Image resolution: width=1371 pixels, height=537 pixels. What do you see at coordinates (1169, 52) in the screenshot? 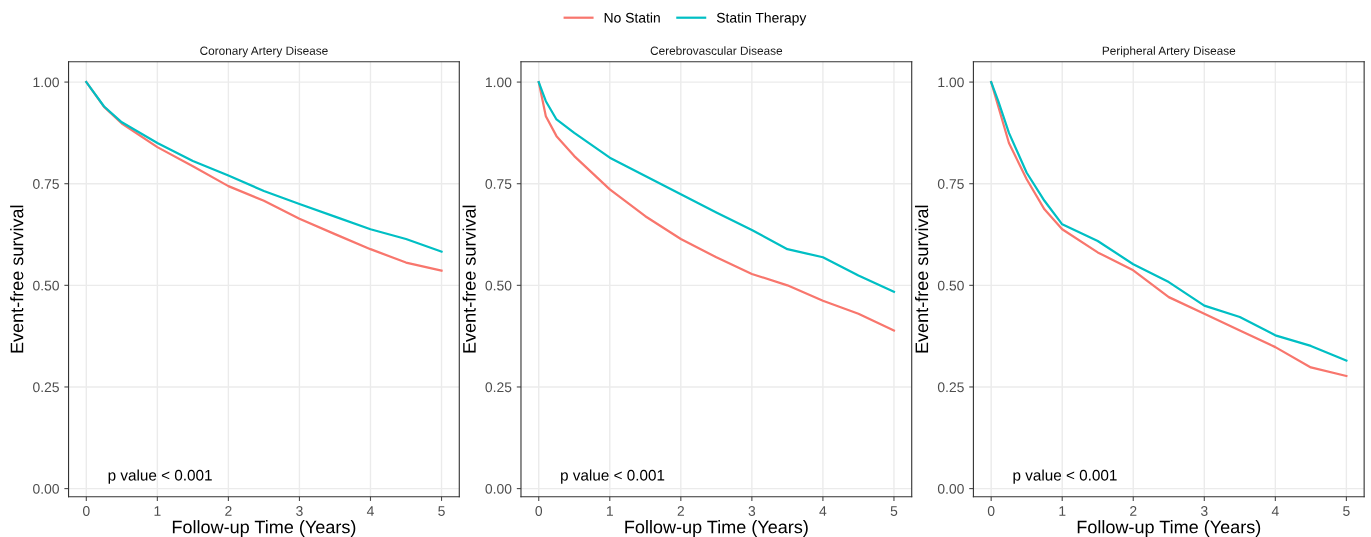
I see `chart-title: Peripheral Artery Disease` at bounding box center [1169, 52].